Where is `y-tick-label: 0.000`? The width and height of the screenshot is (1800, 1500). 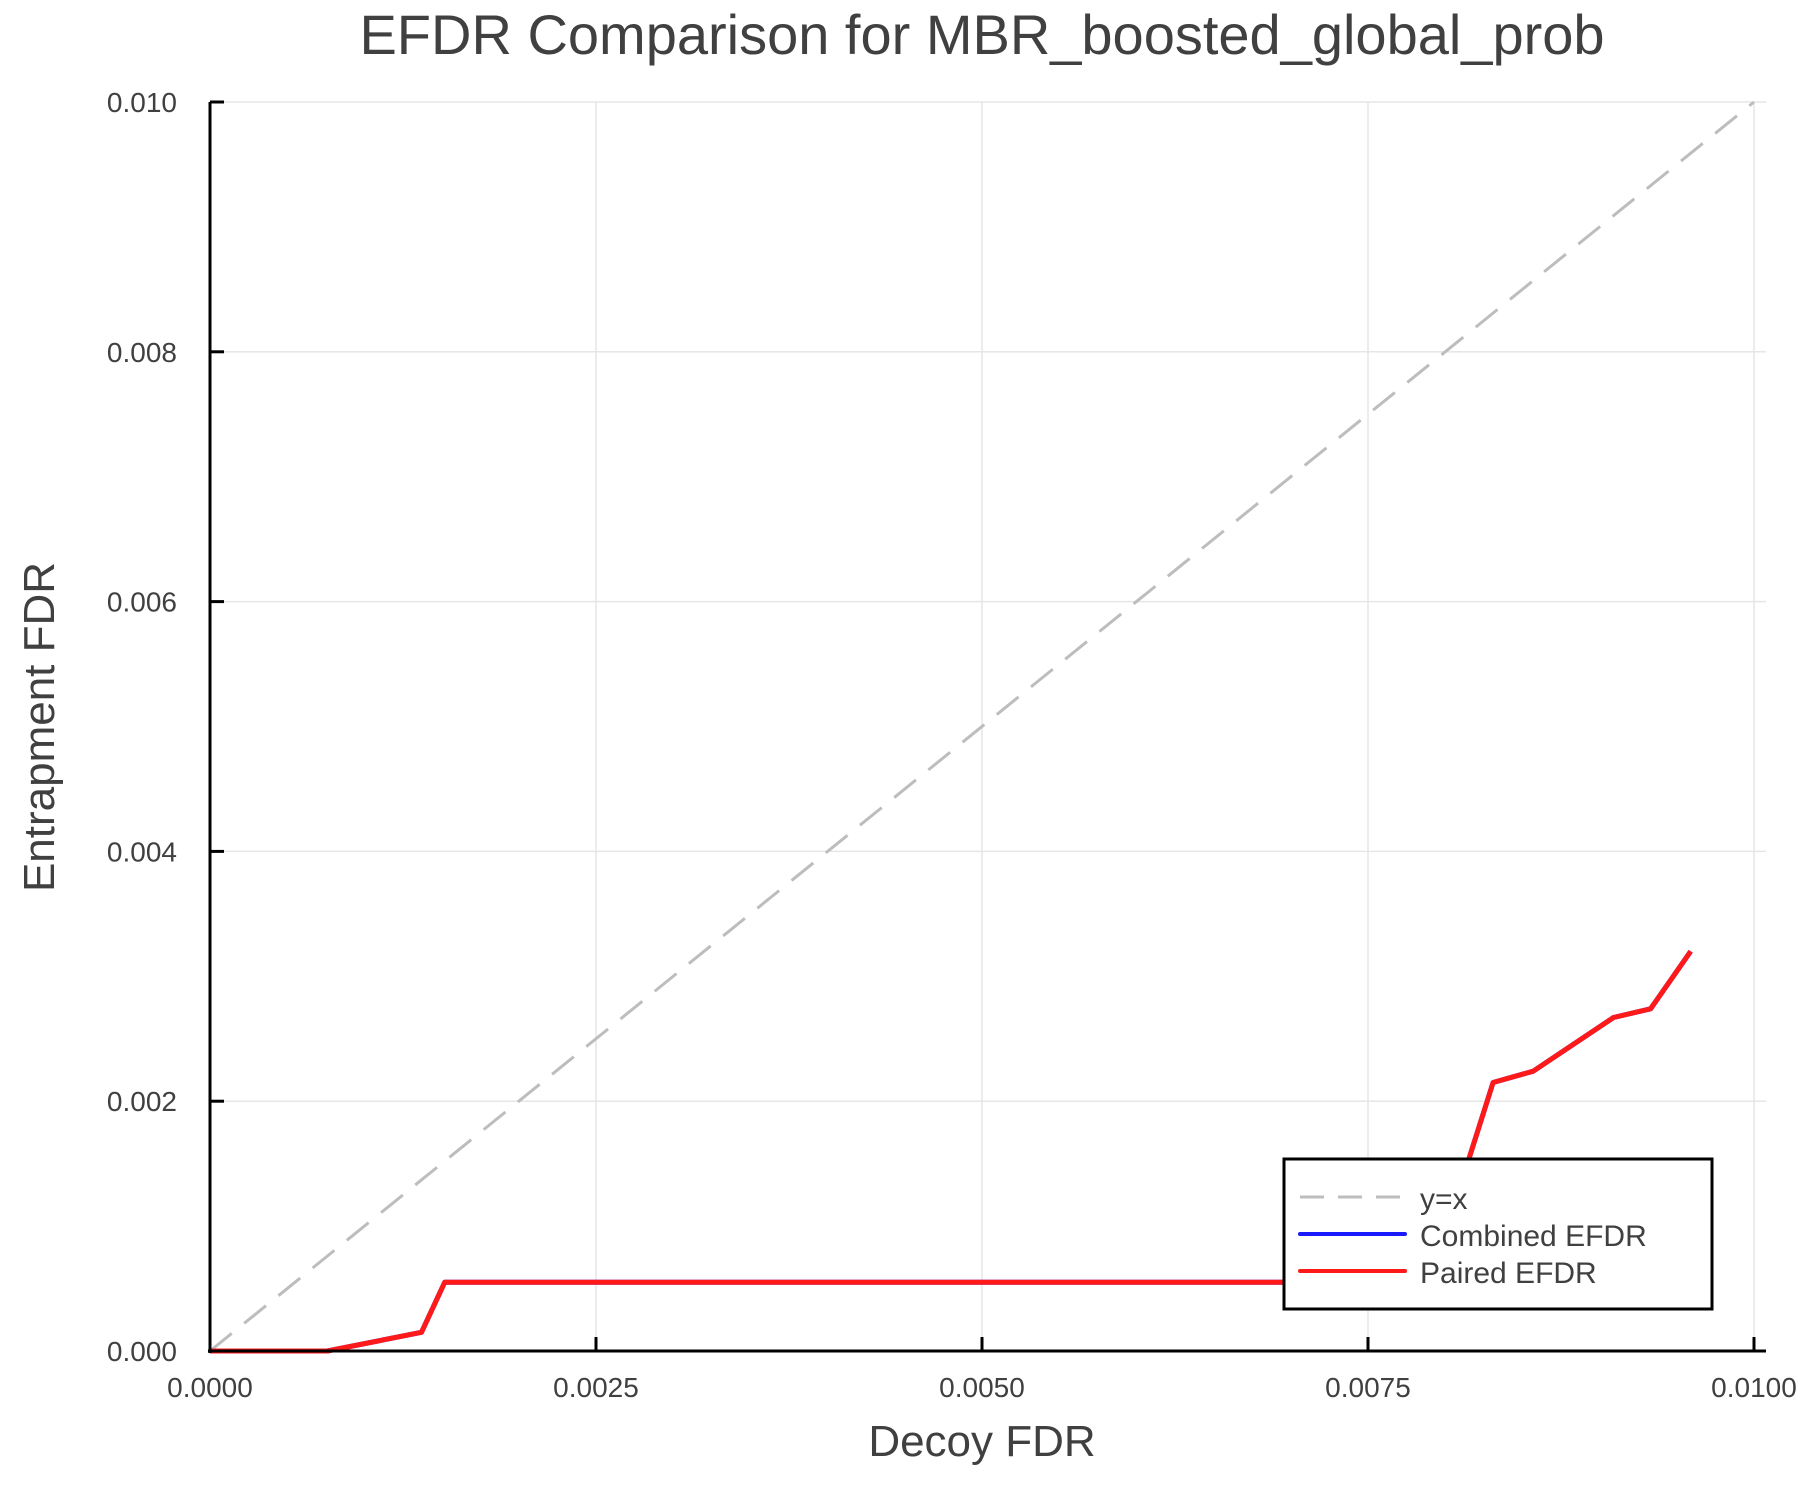
y-tick-label: 0.000 is located at coordinates (142, 1351).